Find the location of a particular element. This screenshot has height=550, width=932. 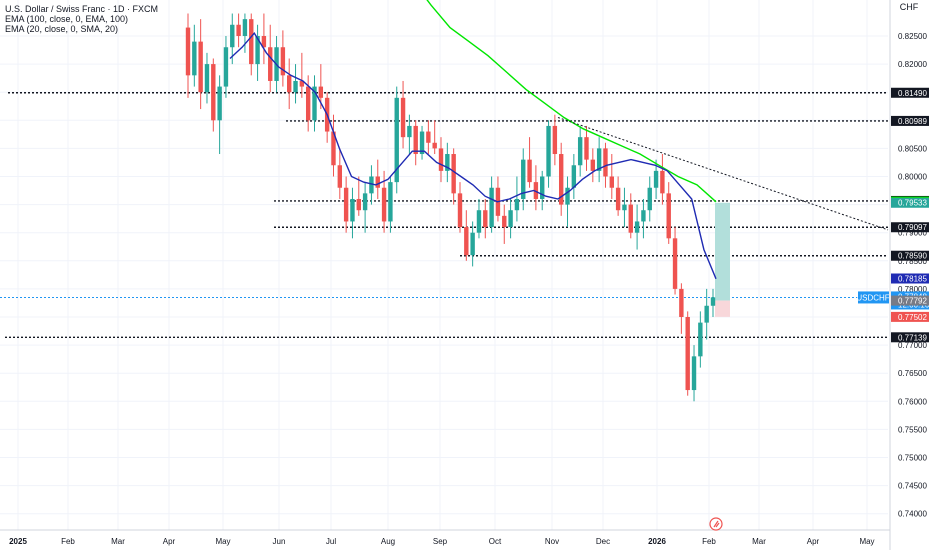

price-tick-label: 0.77000 is located at coordinates (912, 345).